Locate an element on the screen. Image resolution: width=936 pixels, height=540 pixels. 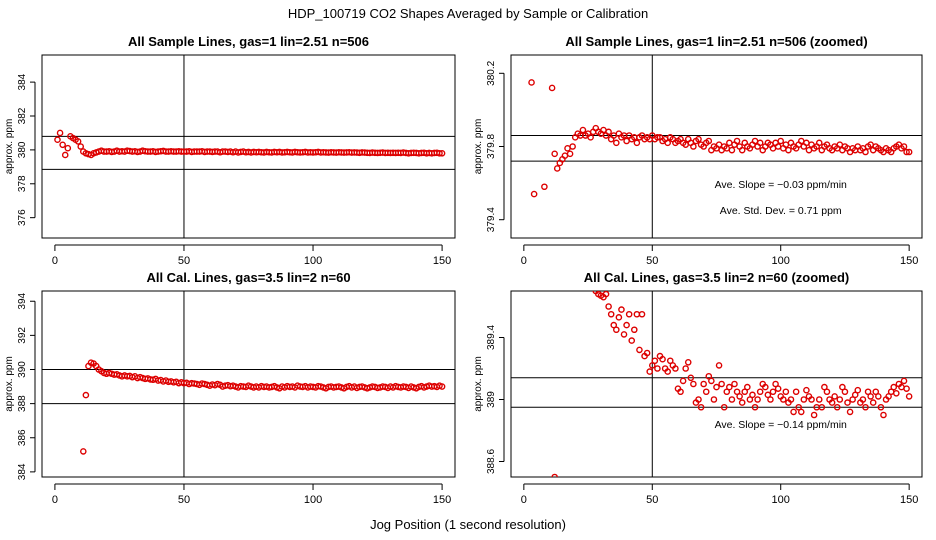
y-tick-label: 392 is located at coordinates (22, 335).